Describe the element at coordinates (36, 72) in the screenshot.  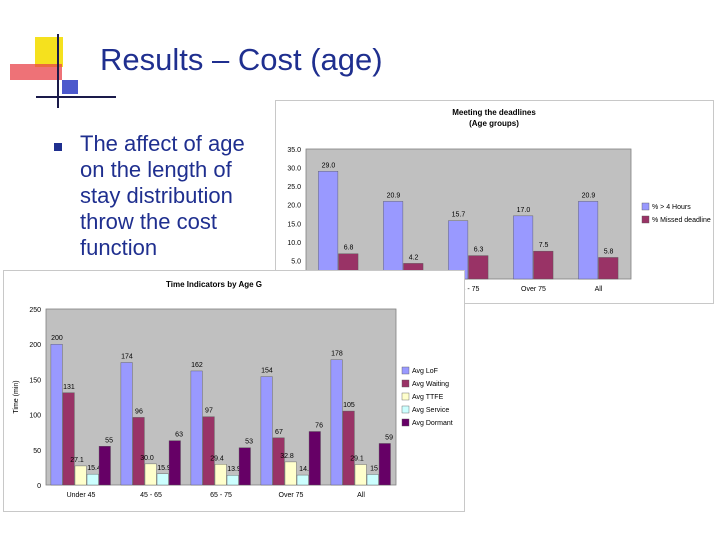
I see `decor-red-bar` at that location.